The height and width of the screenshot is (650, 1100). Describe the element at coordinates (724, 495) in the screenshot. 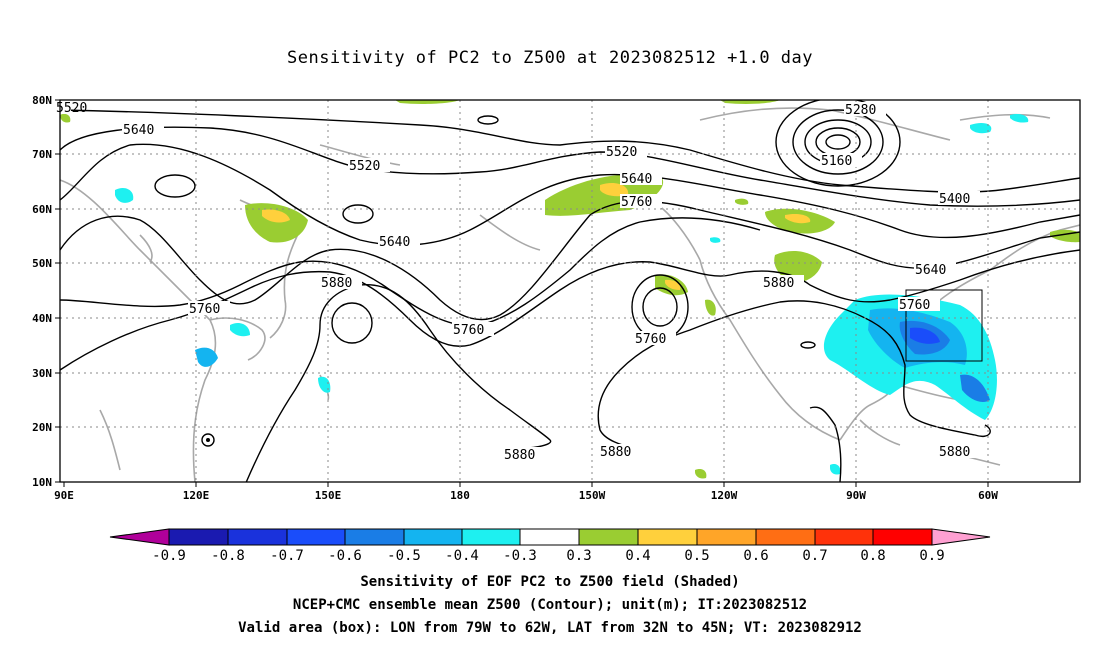

I see `lon-label: 120W` at that location.